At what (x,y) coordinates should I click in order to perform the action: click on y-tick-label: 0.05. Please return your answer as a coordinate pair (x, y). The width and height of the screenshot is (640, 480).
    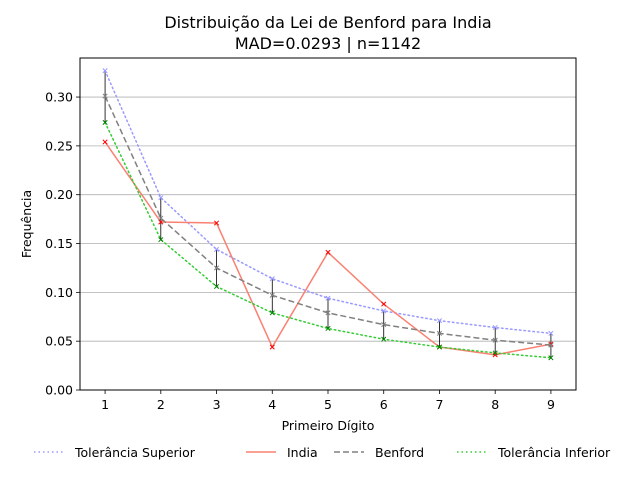
    Looking at the image, I should click on (59, 341).